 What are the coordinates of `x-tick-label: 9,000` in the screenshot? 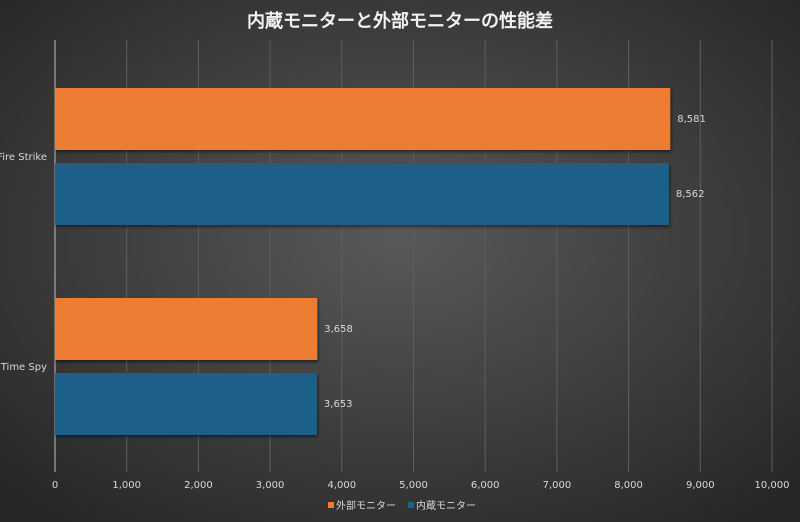 It's located at (700, 485).